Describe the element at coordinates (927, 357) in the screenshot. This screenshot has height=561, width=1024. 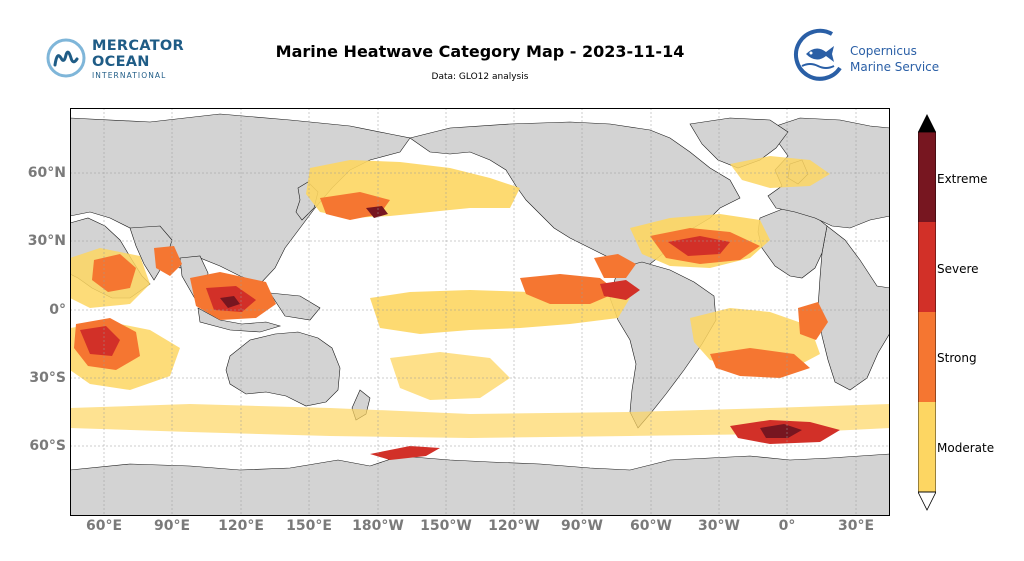
I see `colorbar-strong` at that location.